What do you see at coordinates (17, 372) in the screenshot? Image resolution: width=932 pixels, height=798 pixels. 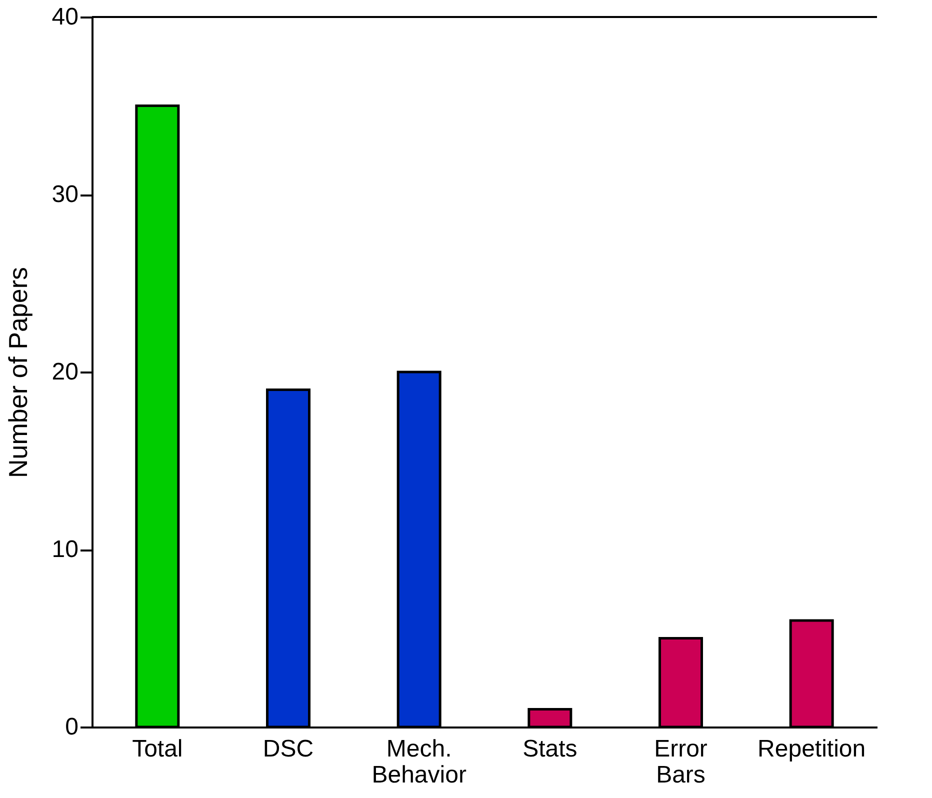 I see `y-axis-title: Number of Papers` at bounding box center [17, 372].